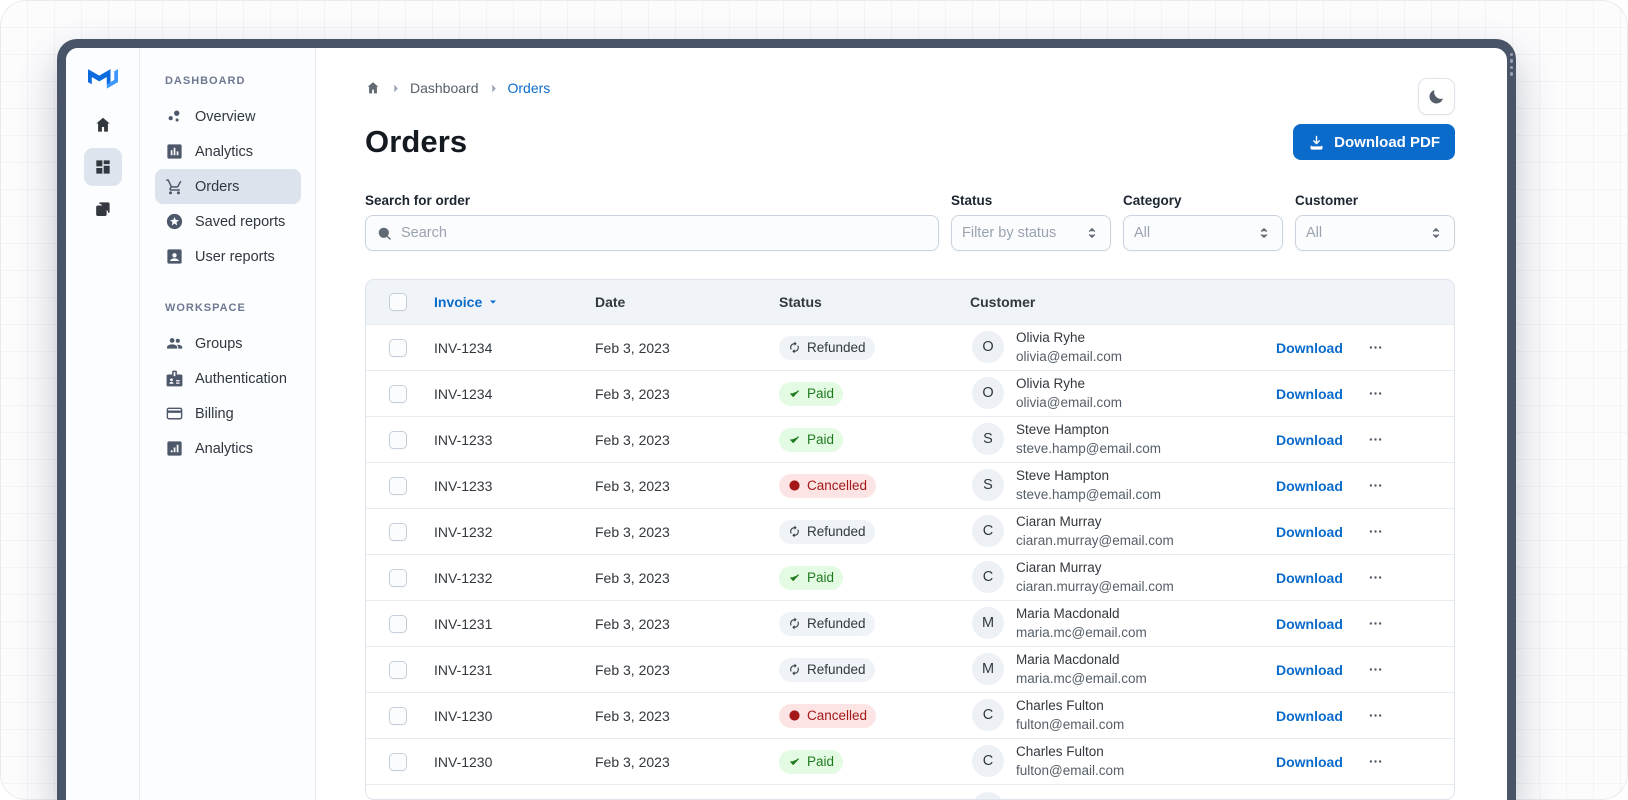 The width and height of the screenshot is (1628, 800). I want to click on customer-email: steve.hamp@email.com, so click(1089, 449).